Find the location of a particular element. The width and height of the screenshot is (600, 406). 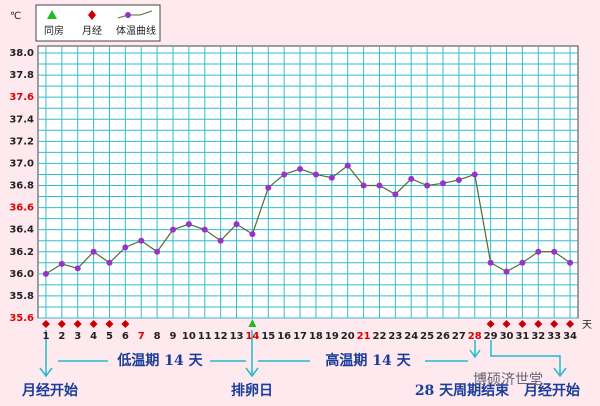

x-tick-label: 6 is located at coordinates (125, 336).